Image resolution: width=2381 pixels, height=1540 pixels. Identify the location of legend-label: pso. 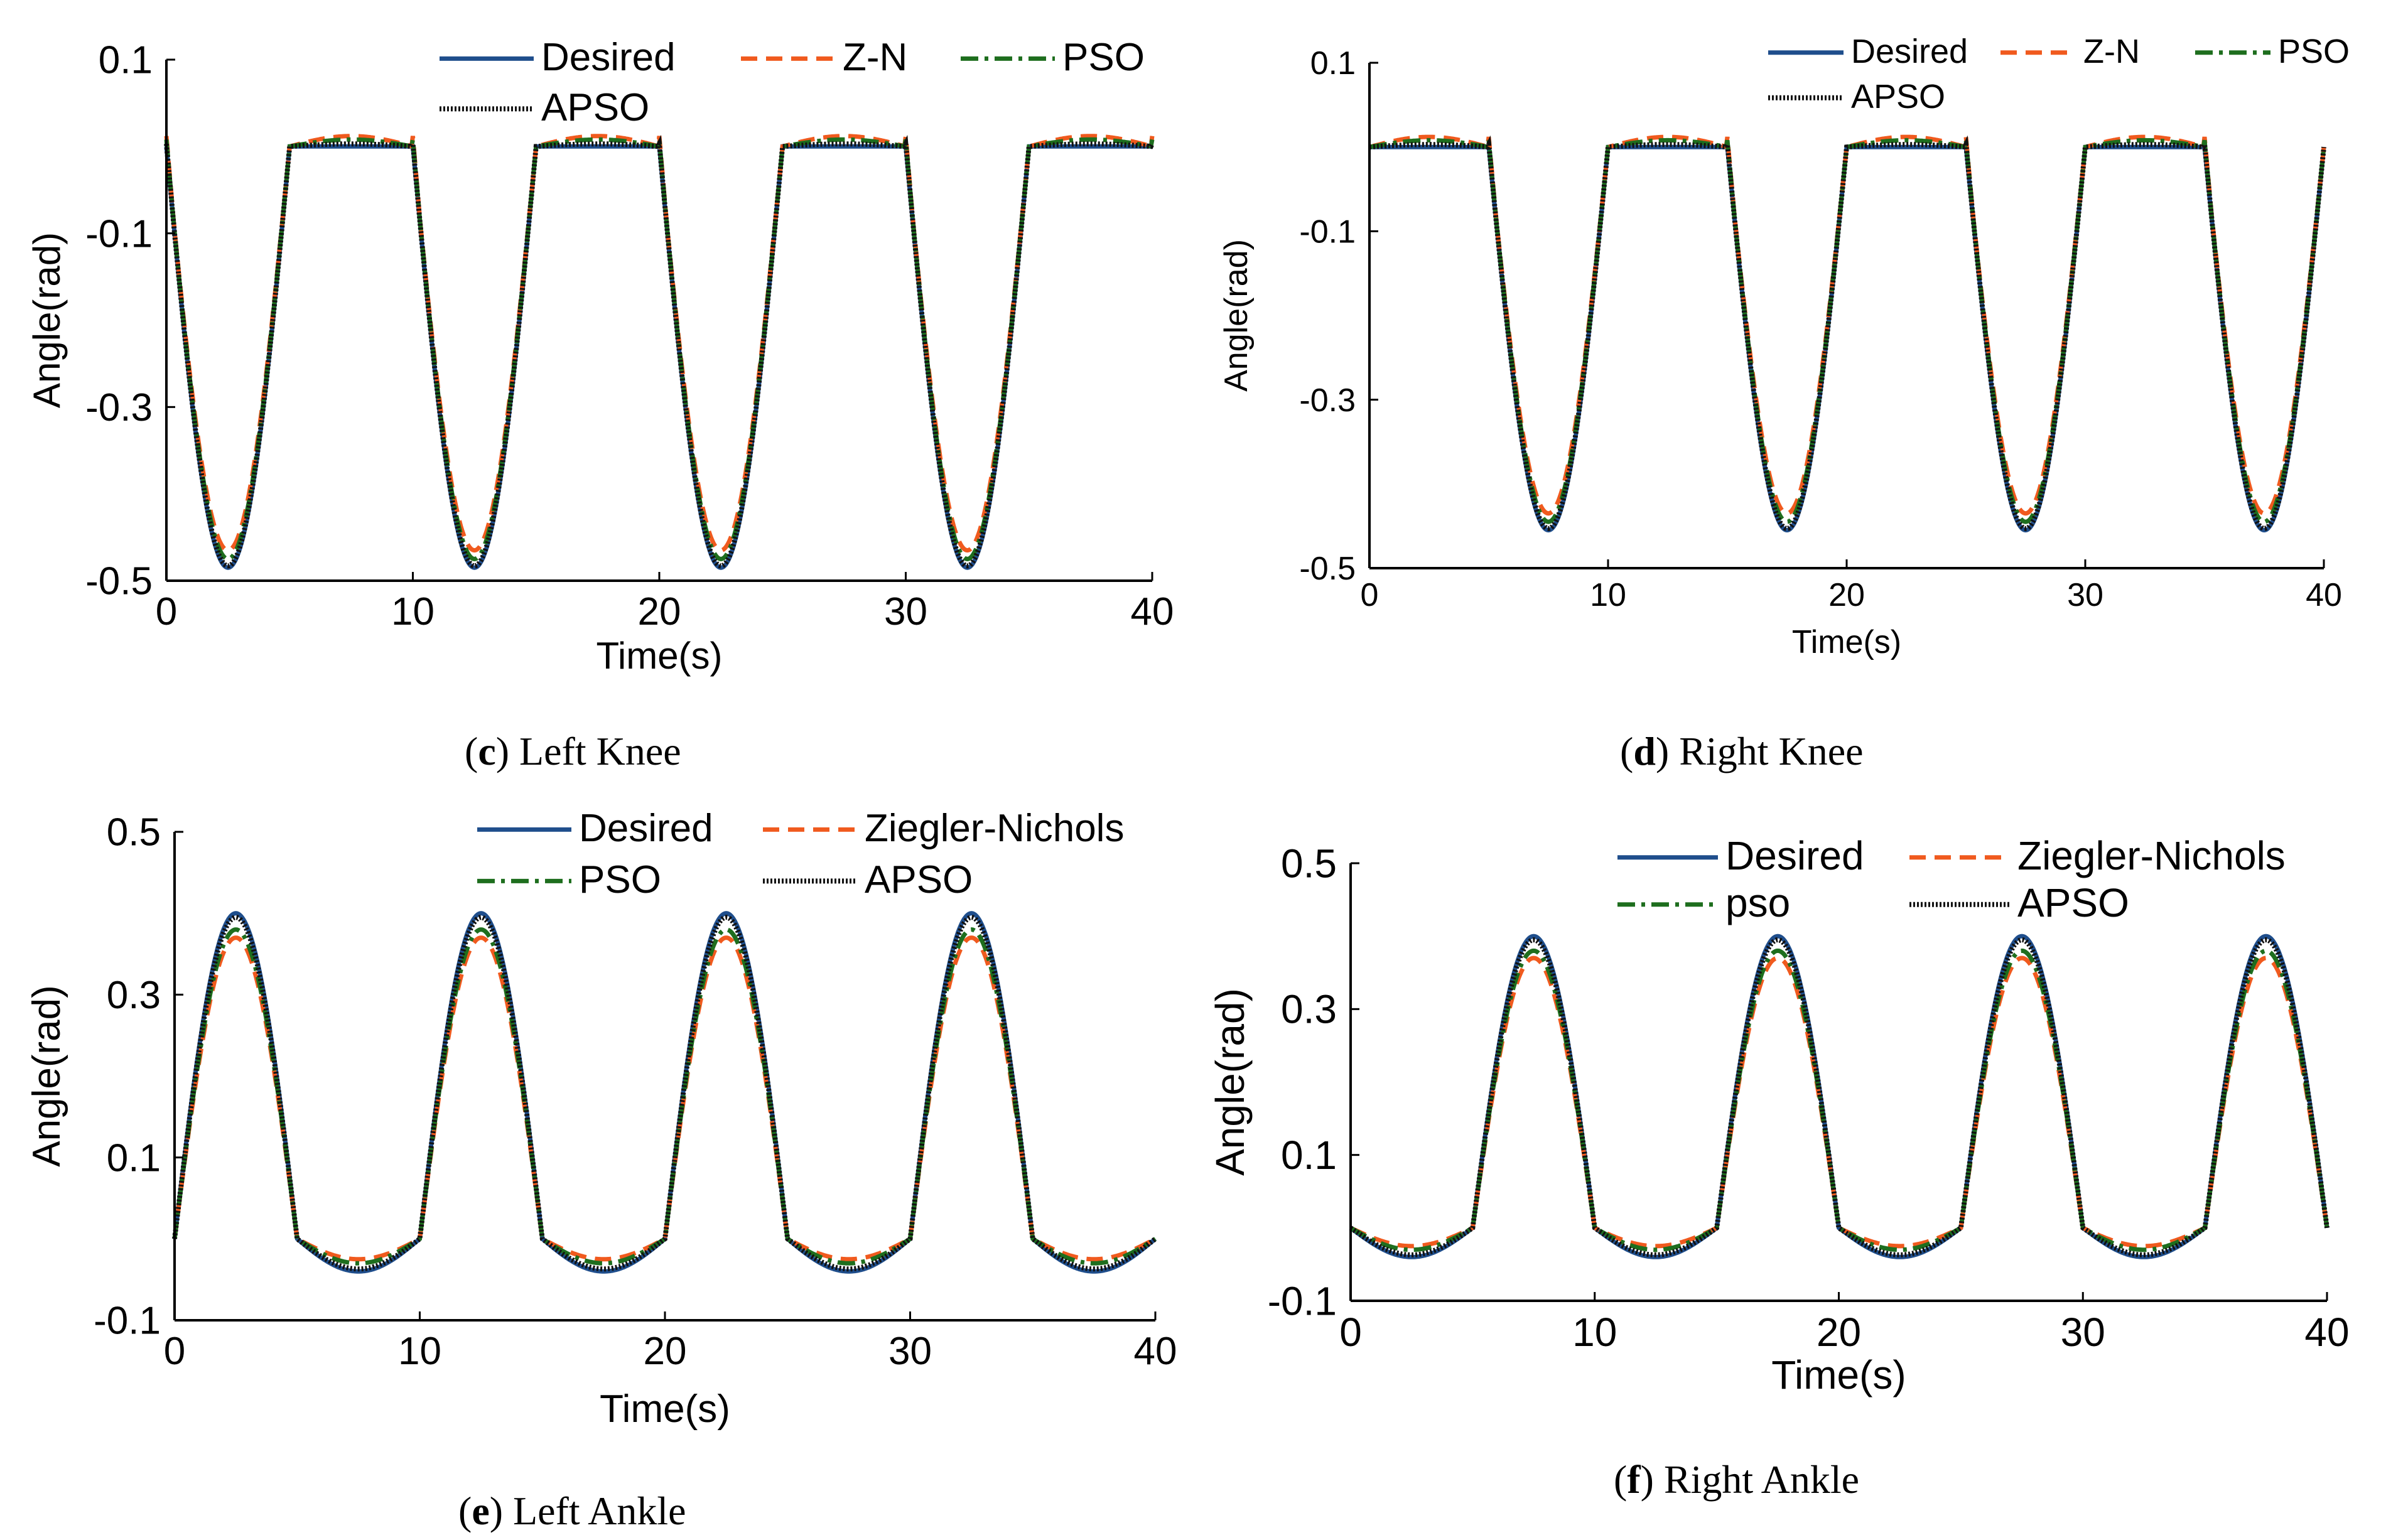
(1757, 902).